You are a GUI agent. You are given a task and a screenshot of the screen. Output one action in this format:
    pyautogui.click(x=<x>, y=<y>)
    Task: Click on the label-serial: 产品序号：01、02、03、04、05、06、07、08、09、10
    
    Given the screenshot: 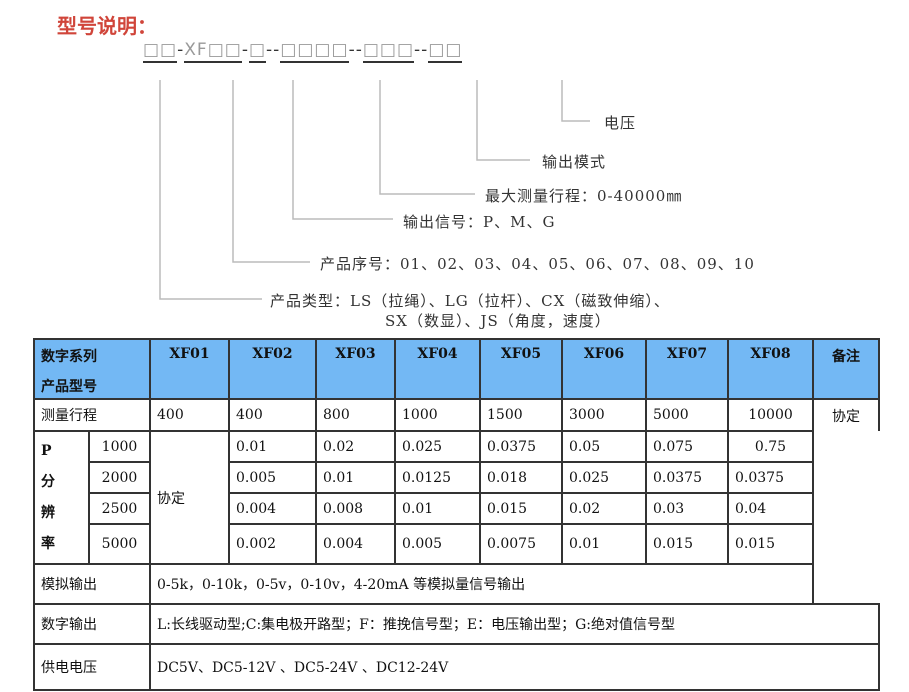 What is the action you would take?
    pyautogui.click(x=537, y=264)
    